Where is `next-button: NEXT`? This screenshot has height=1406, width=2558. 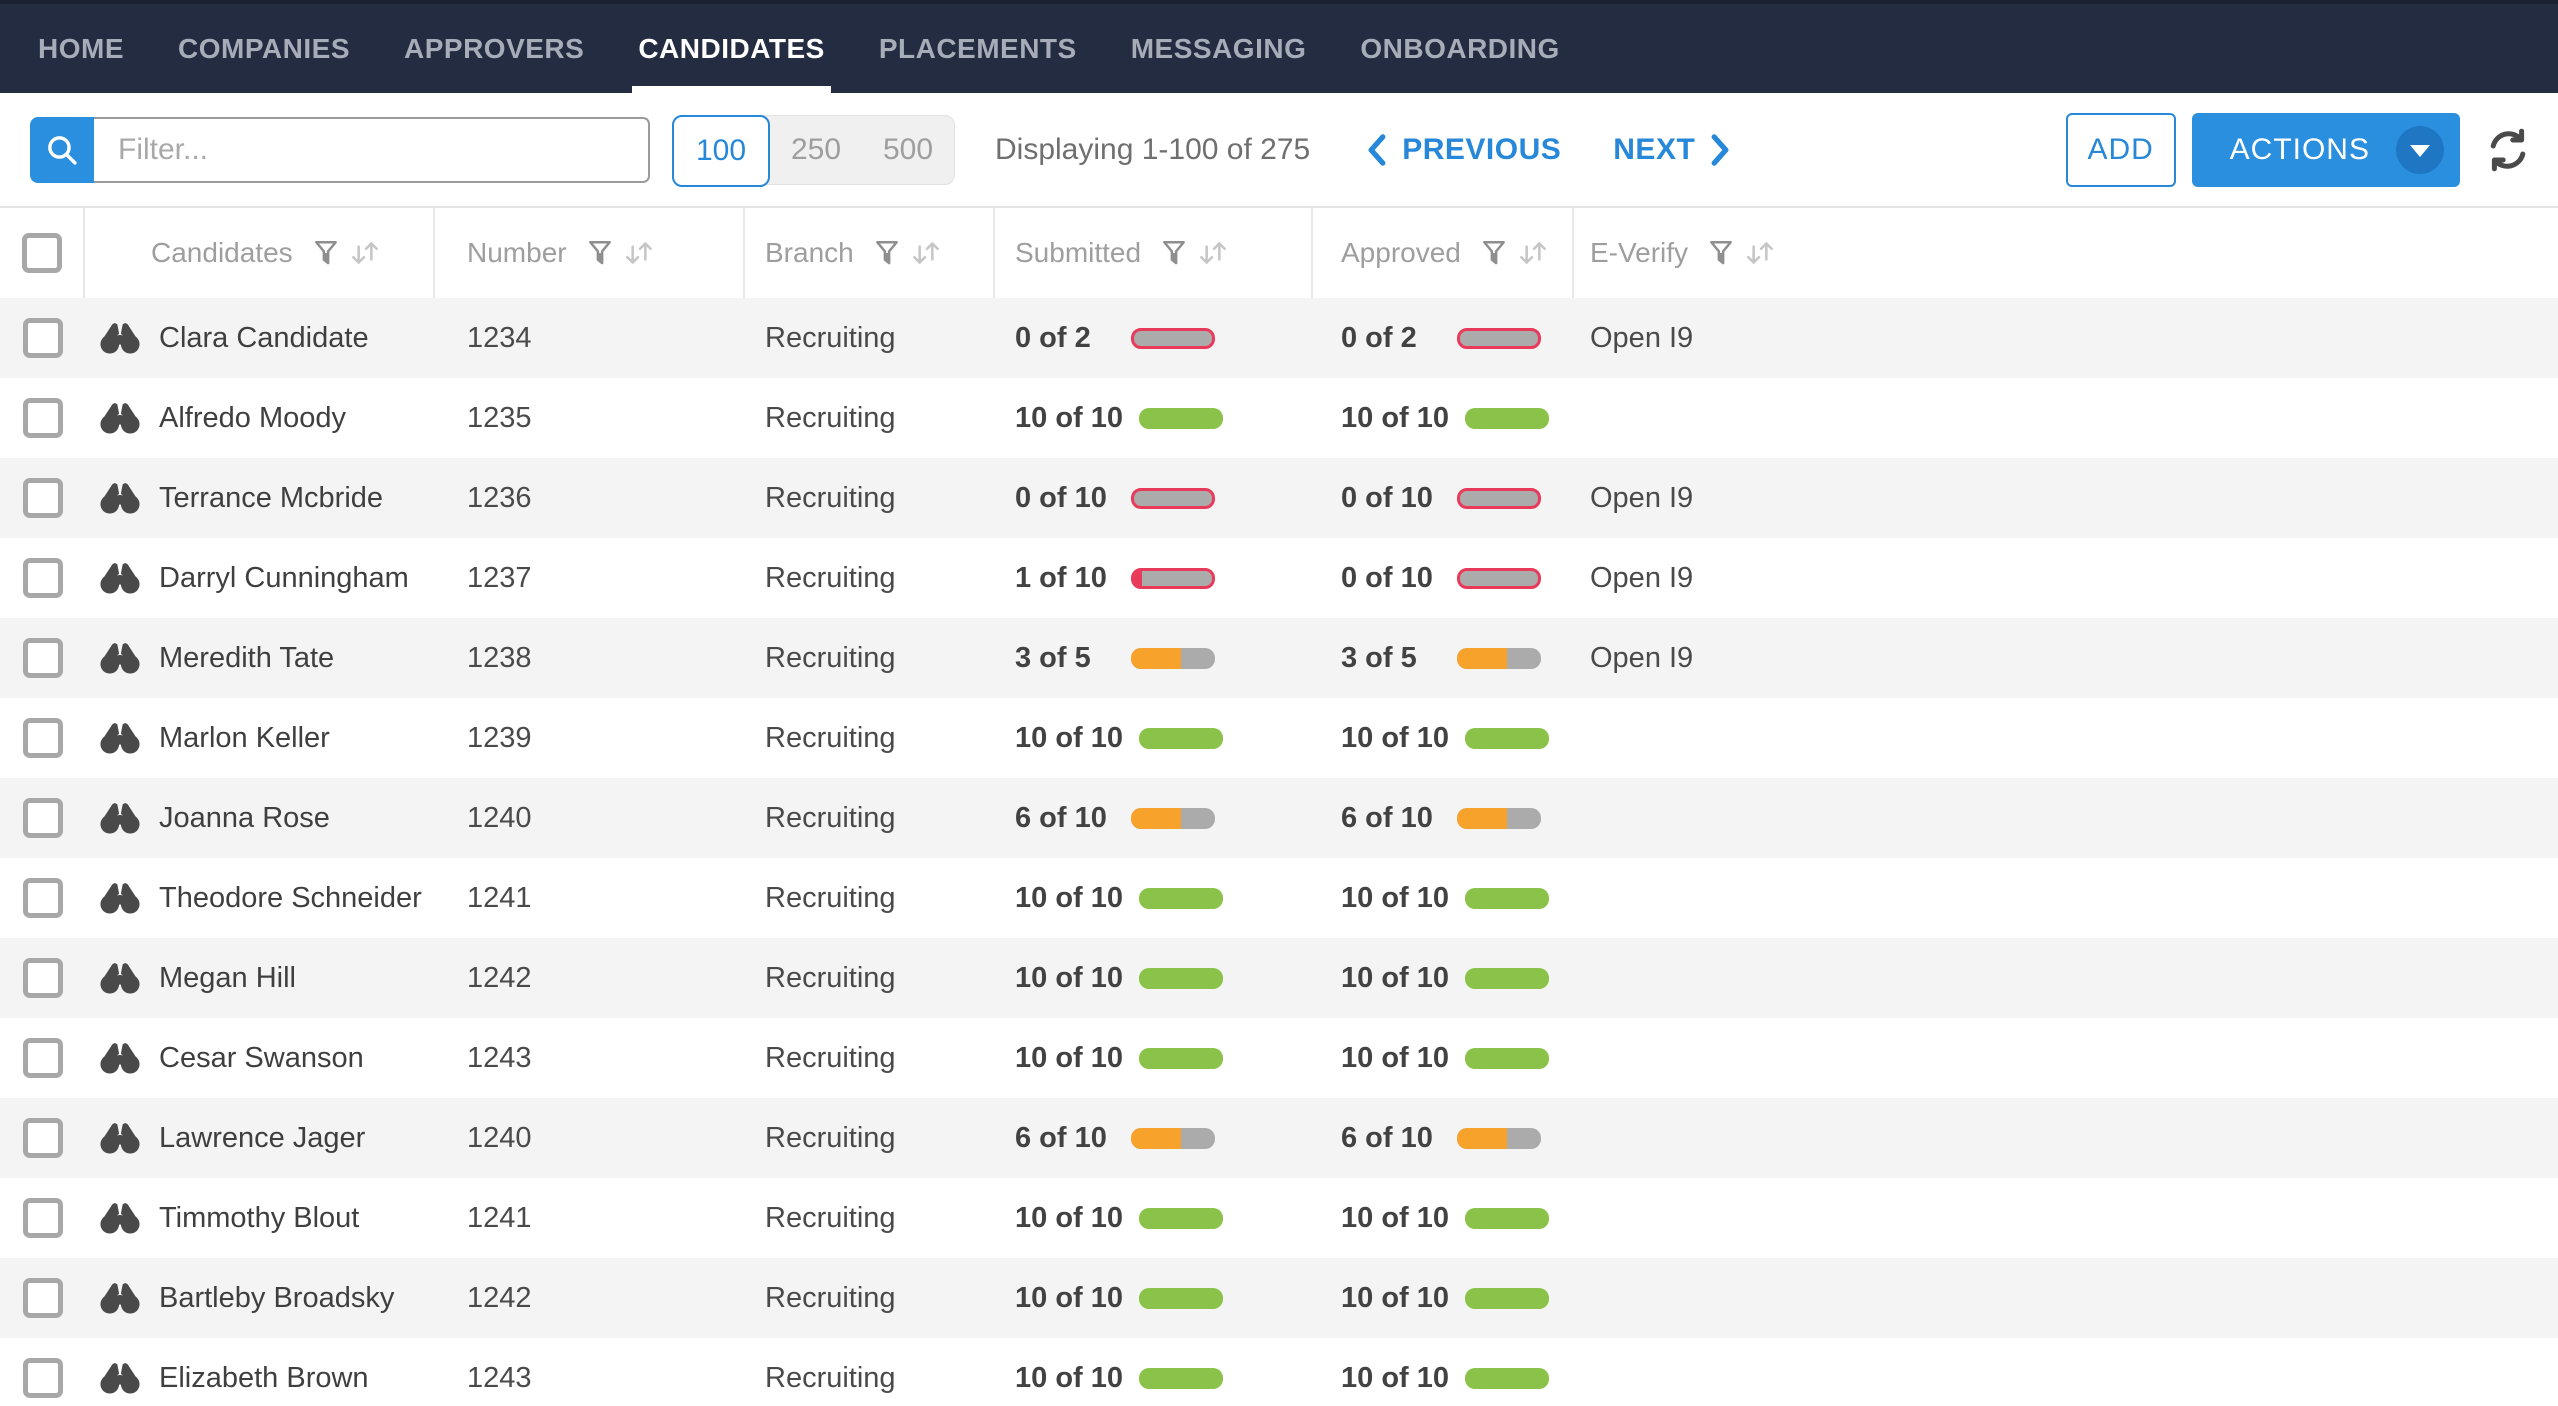
next-button: NEXT is located at coordinates (1672, 150).